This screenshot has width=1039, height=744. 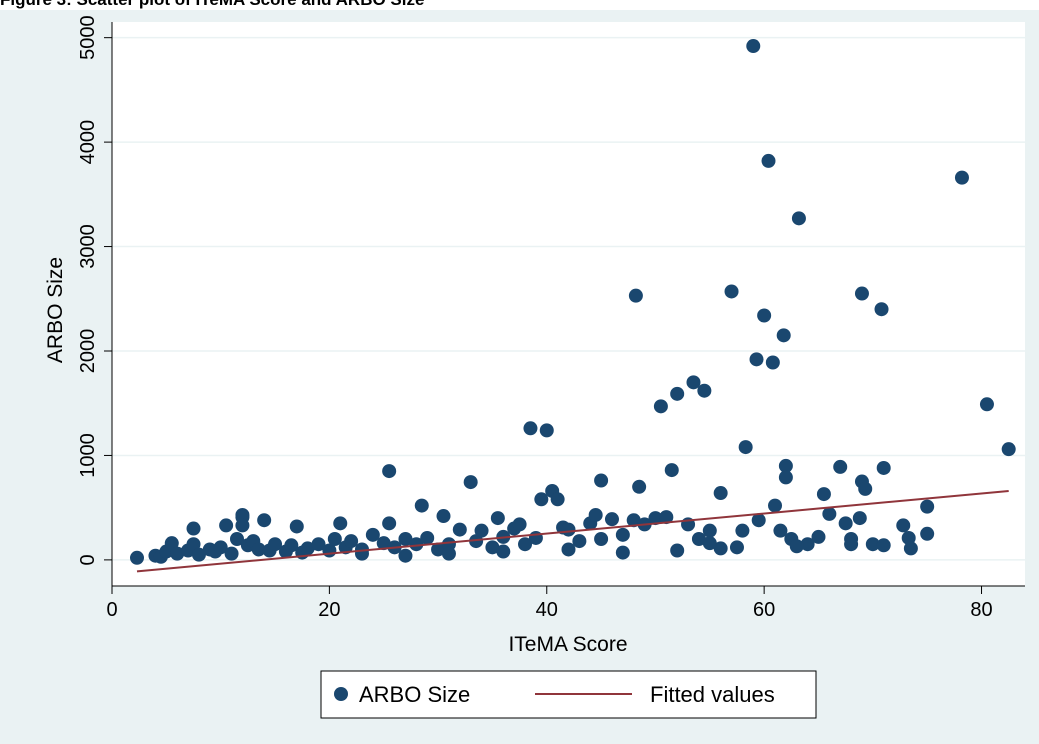 What do you see at coordinates (88, 455) in the screenshot?
I see `y-tick-label: 1000` at bounding box center [88, 455].